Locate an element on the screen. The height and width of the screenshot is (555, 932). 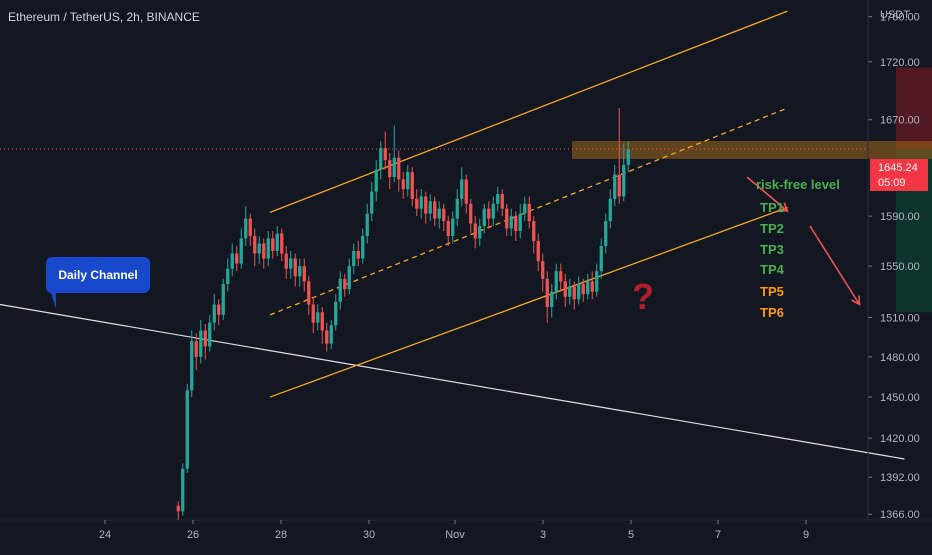
time-tick-label: Nov is located at coordinates (455, 535).